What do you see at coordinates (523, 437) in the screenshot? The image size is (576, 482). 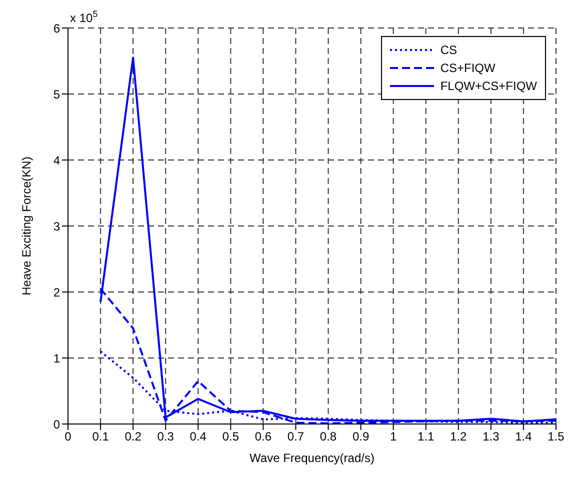 I see `x-tick-label: 1.4` at bounding box center [523, 437].